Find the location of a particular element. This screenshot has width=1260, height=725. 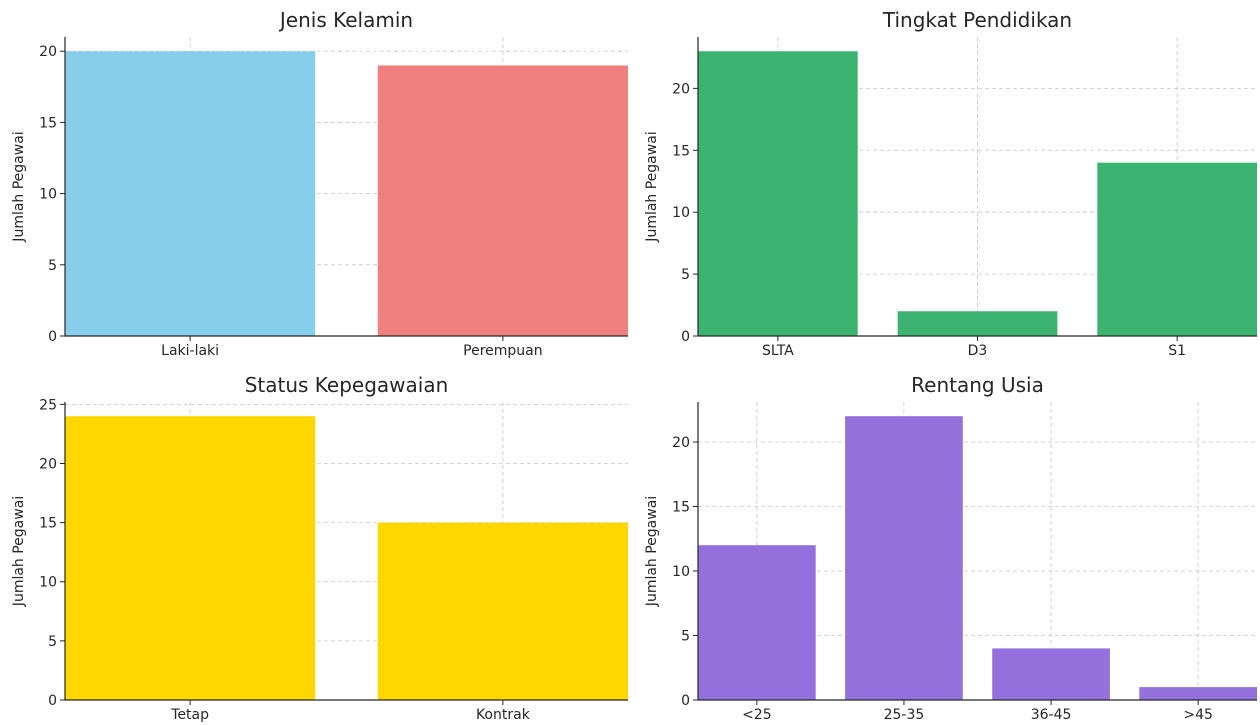

x-tick-label: >45 is located at coordinates (1198, 715).